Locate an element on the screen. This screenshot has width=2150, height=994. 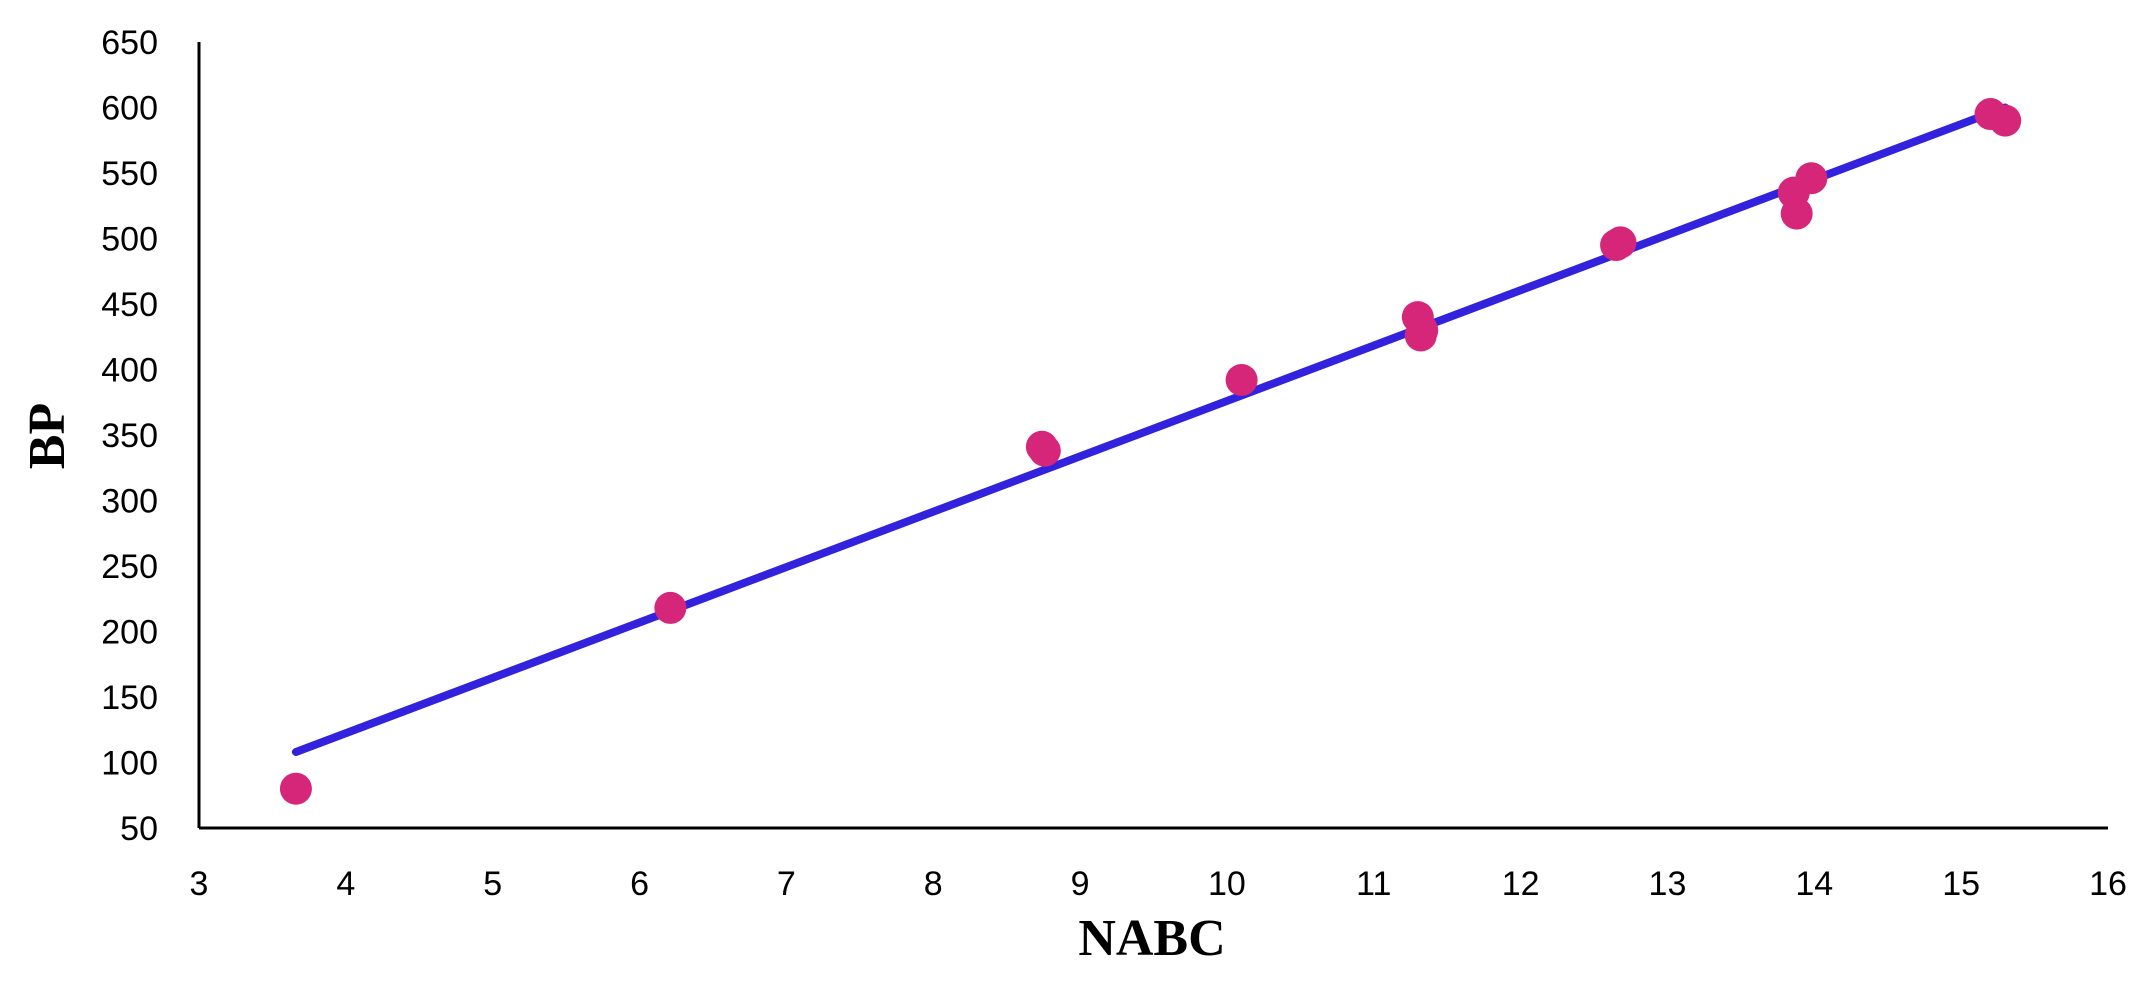
y-tick-label: 200 is located at coordinates (129, 633).